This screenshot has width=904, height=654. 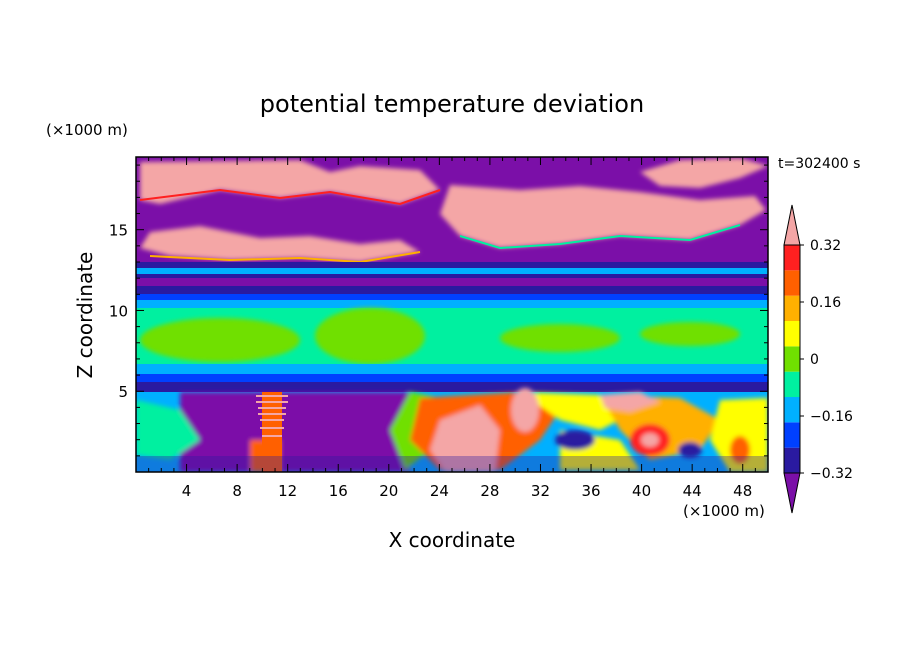 I want to click on y-tick-label: 10, so click(x=118, y=311).